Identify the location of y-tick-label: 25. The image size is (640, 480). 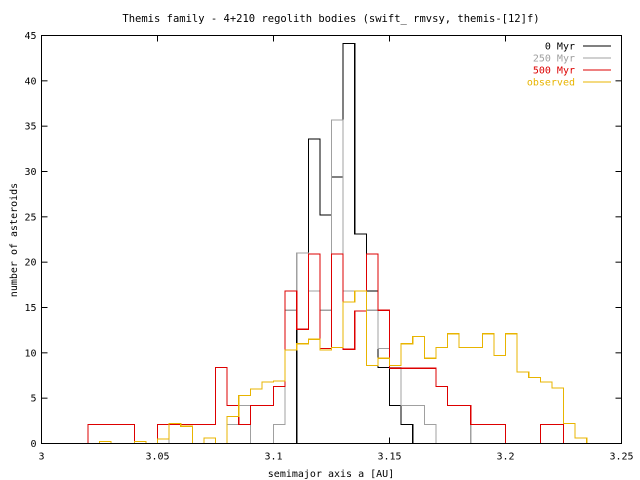
(30, 217).